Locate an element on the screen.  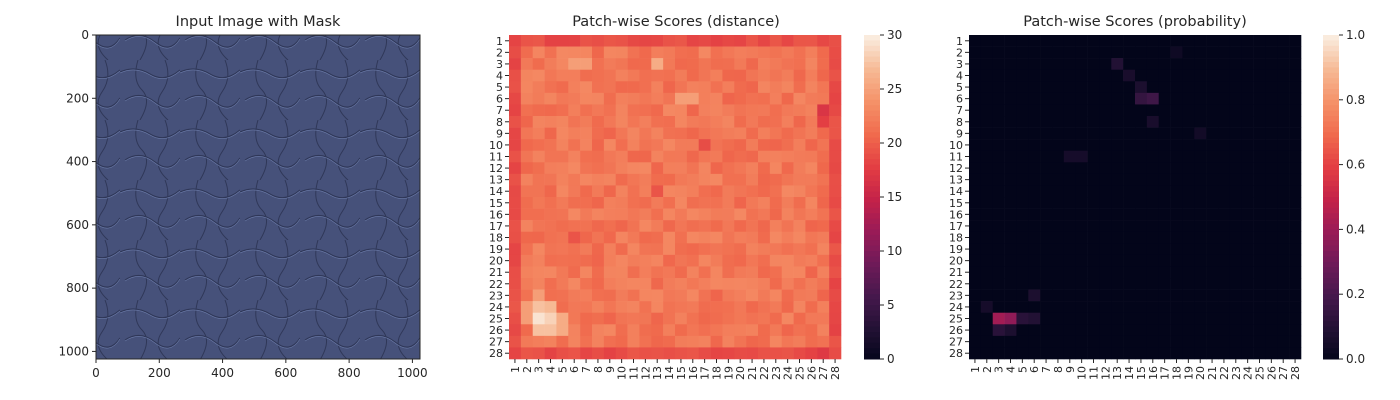
row-tick-label: 7 is located at coordinates (499, 110).